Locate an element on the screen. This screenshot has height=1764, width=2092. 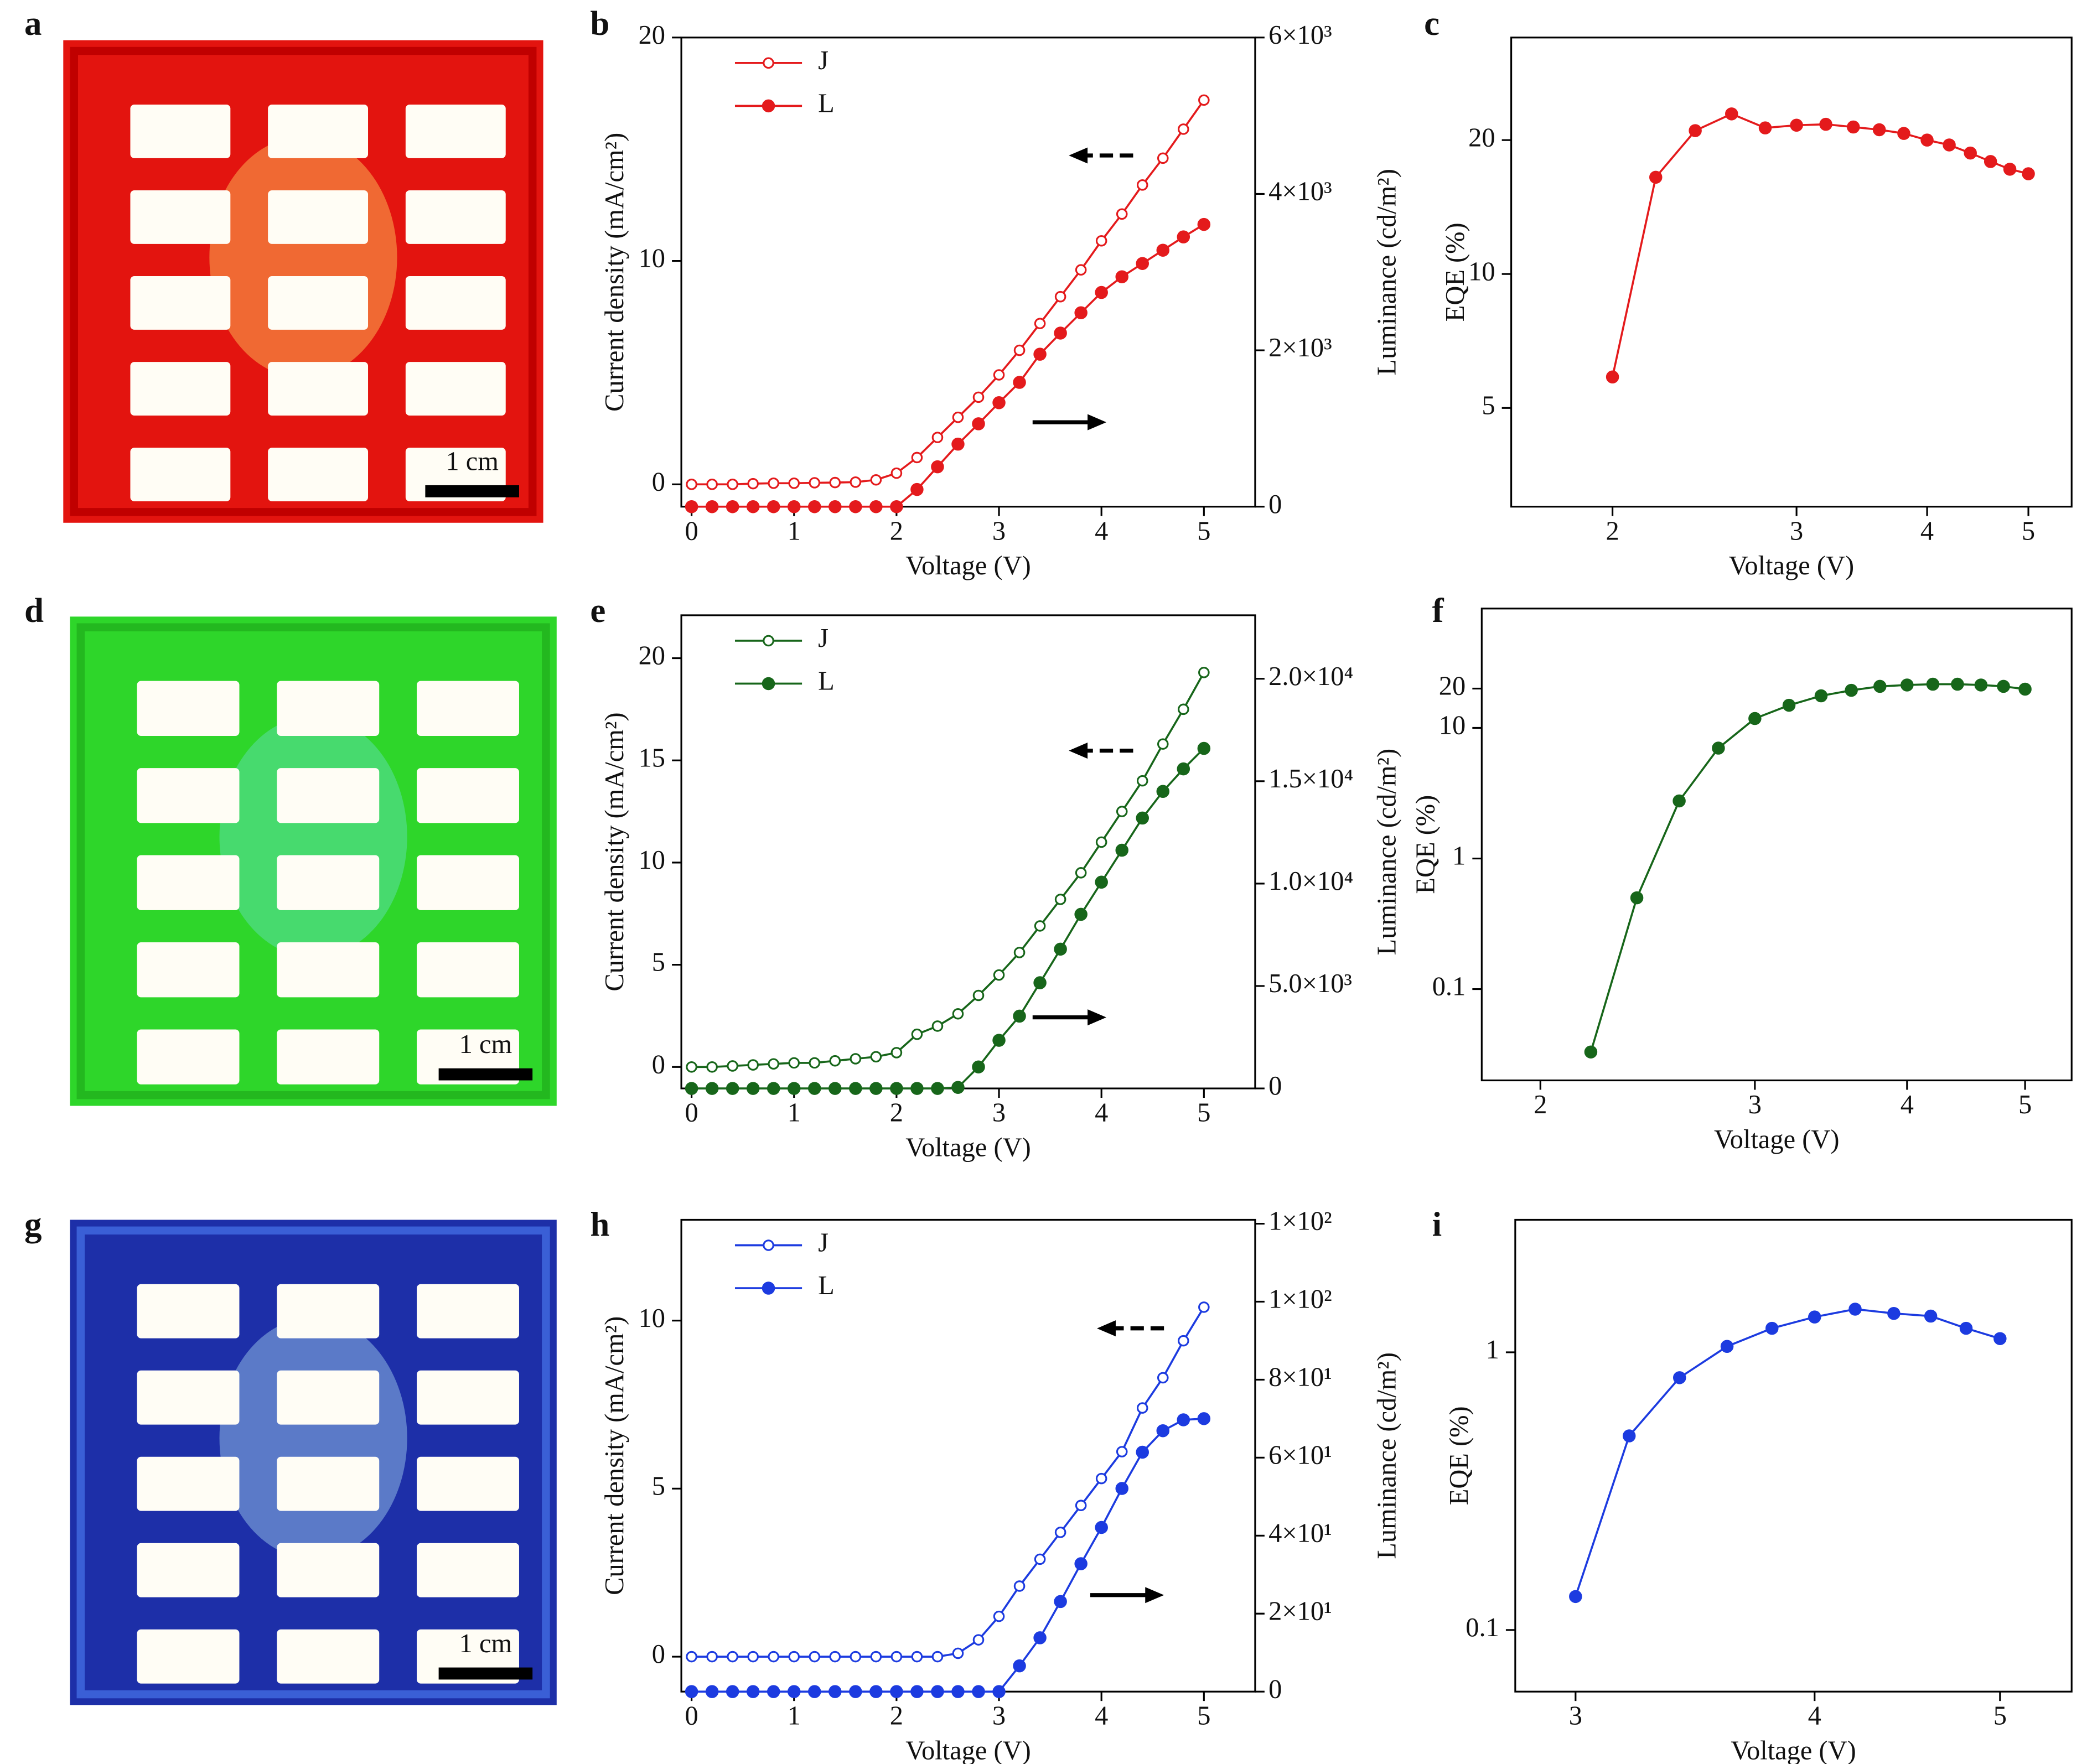
y-tick-label: 1 is located at coordinates (1459, 856).